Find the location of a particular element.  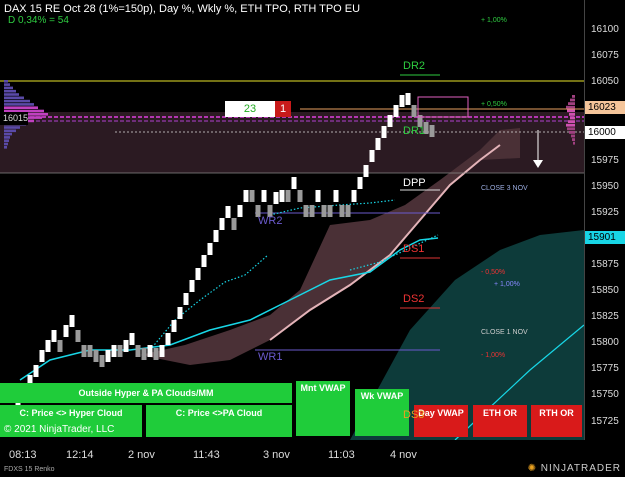

price-tick: 16100 is located at coordinates (605, 29).